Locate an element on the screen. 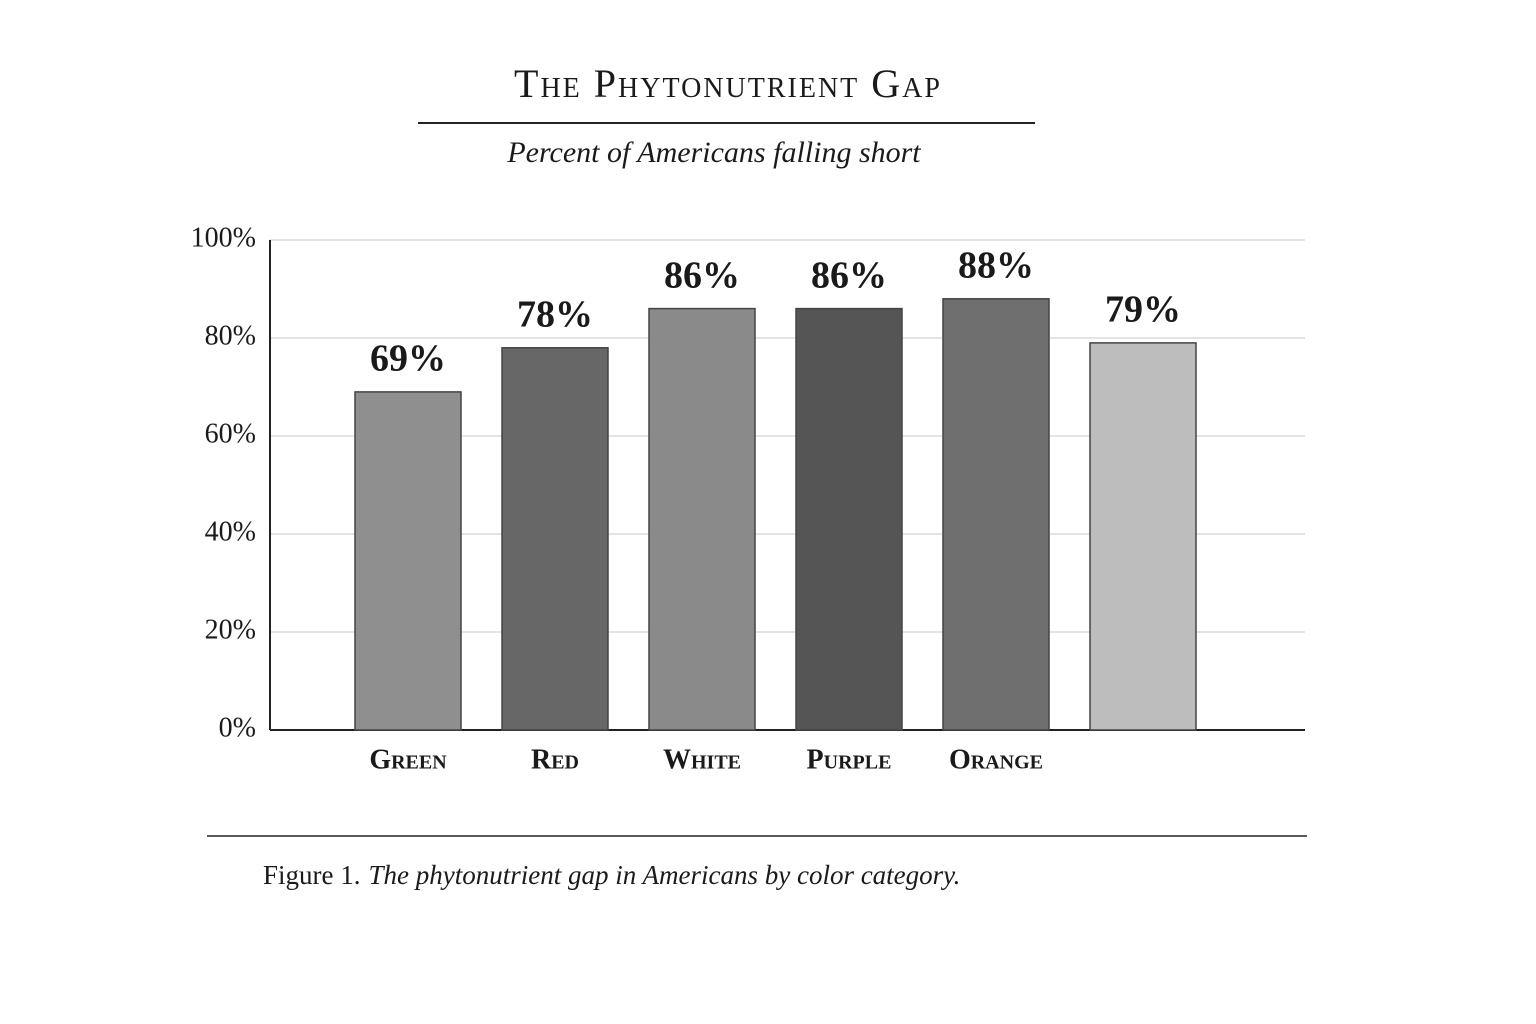  chart-title: The Phytonutrient Gap is located at coordinates (728, 83).